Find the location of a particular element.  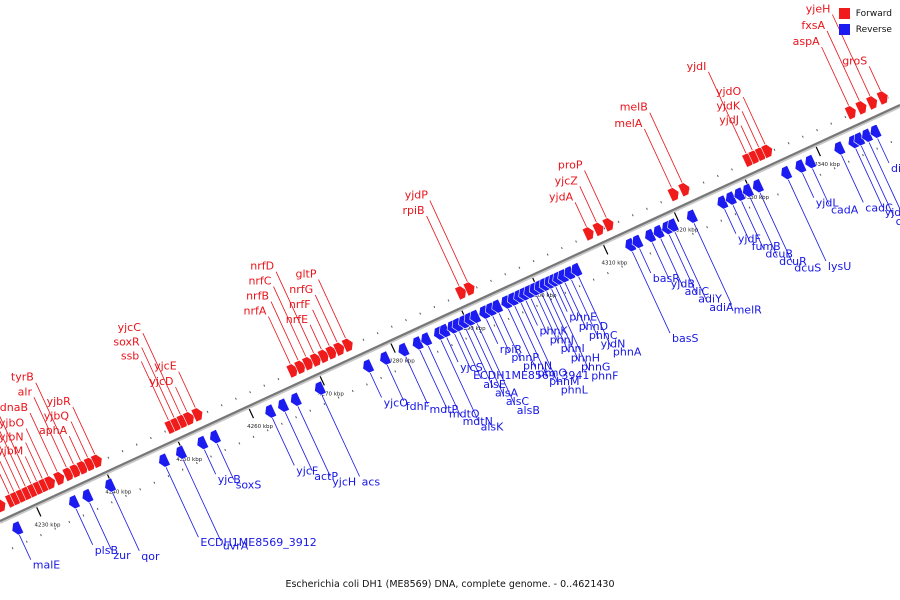

reverse-gene-label: plsB is located at coordinates (106, 550).